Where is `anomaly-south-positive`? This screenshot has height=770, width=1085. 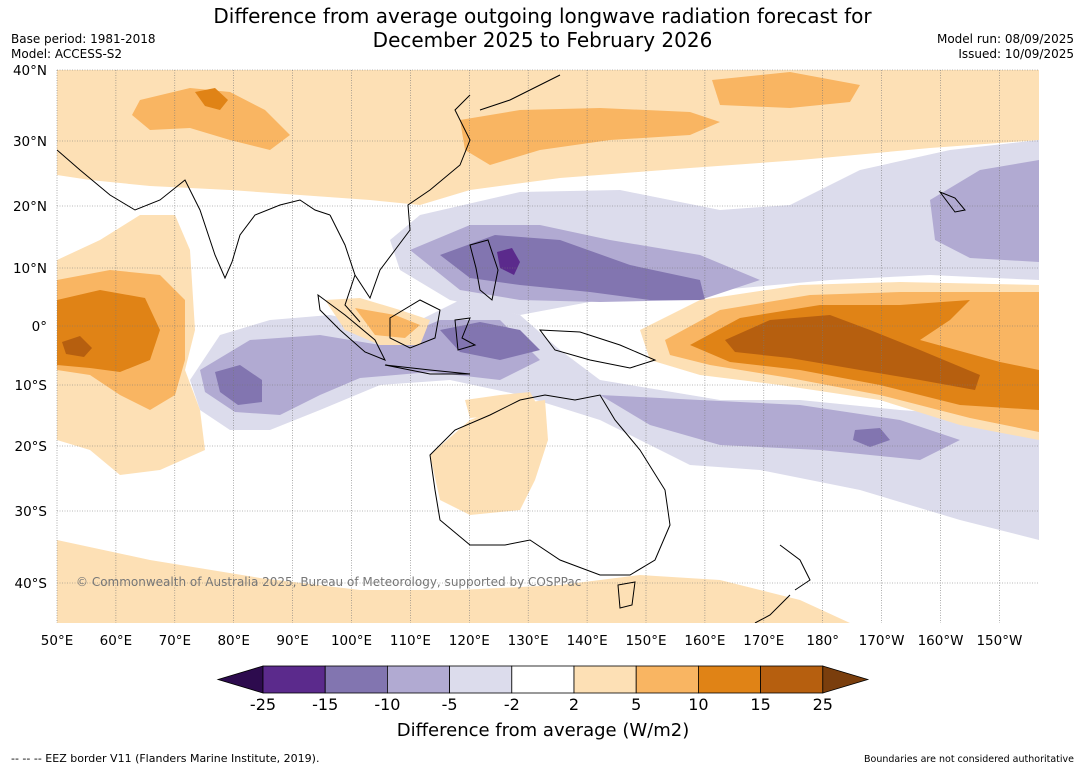
anomaly-south-positive is located at coordinates (453, 581).